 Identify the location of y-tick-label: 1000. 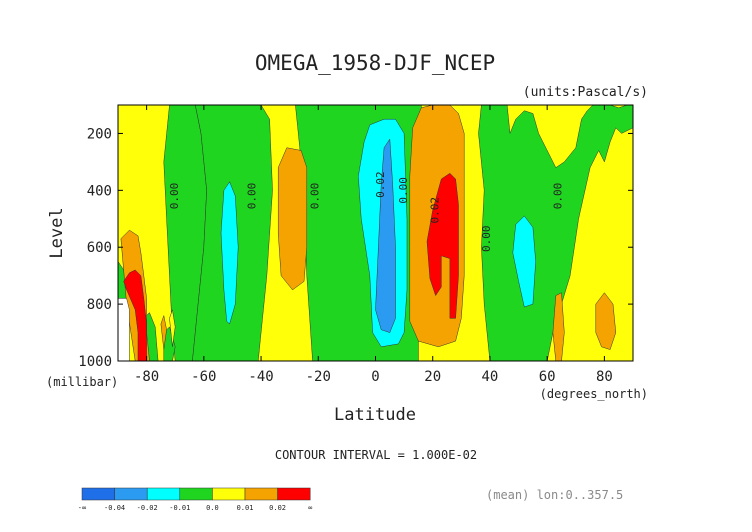
(95, 362).